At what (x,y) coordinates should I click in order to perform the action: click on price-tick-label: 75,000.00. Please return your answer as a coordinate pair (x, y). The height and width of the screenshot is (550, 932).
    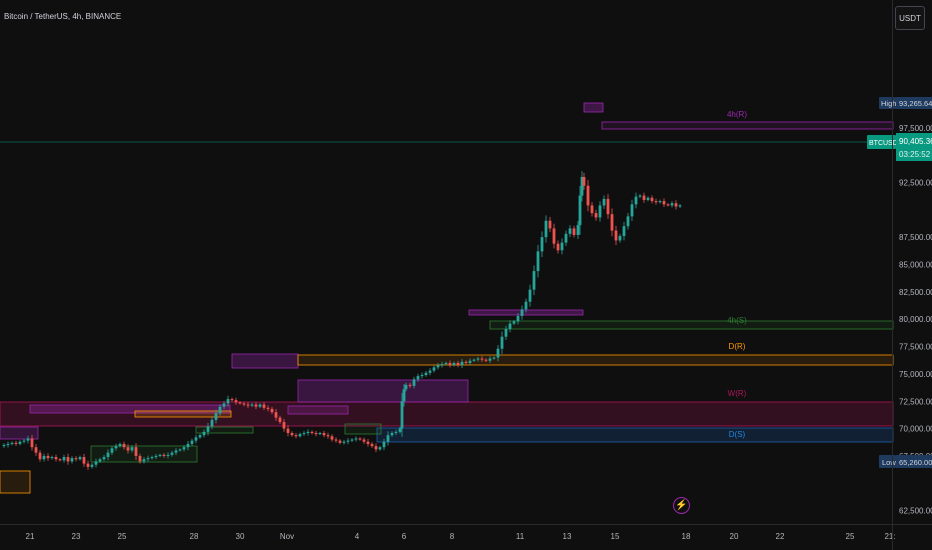
    Looking at the image, I should click on (915, 374).